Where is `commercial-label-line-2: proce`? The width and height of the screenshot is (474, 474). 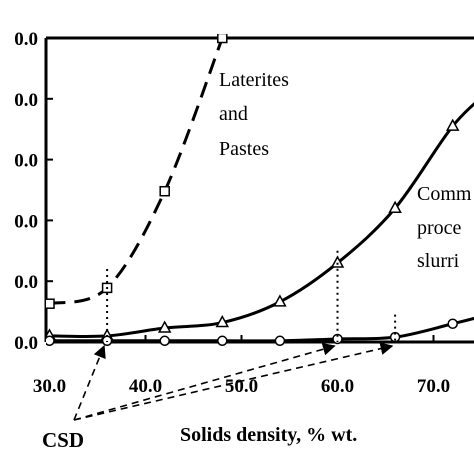
commercial-label-line-2: proce is located at coordinates (439, 228).